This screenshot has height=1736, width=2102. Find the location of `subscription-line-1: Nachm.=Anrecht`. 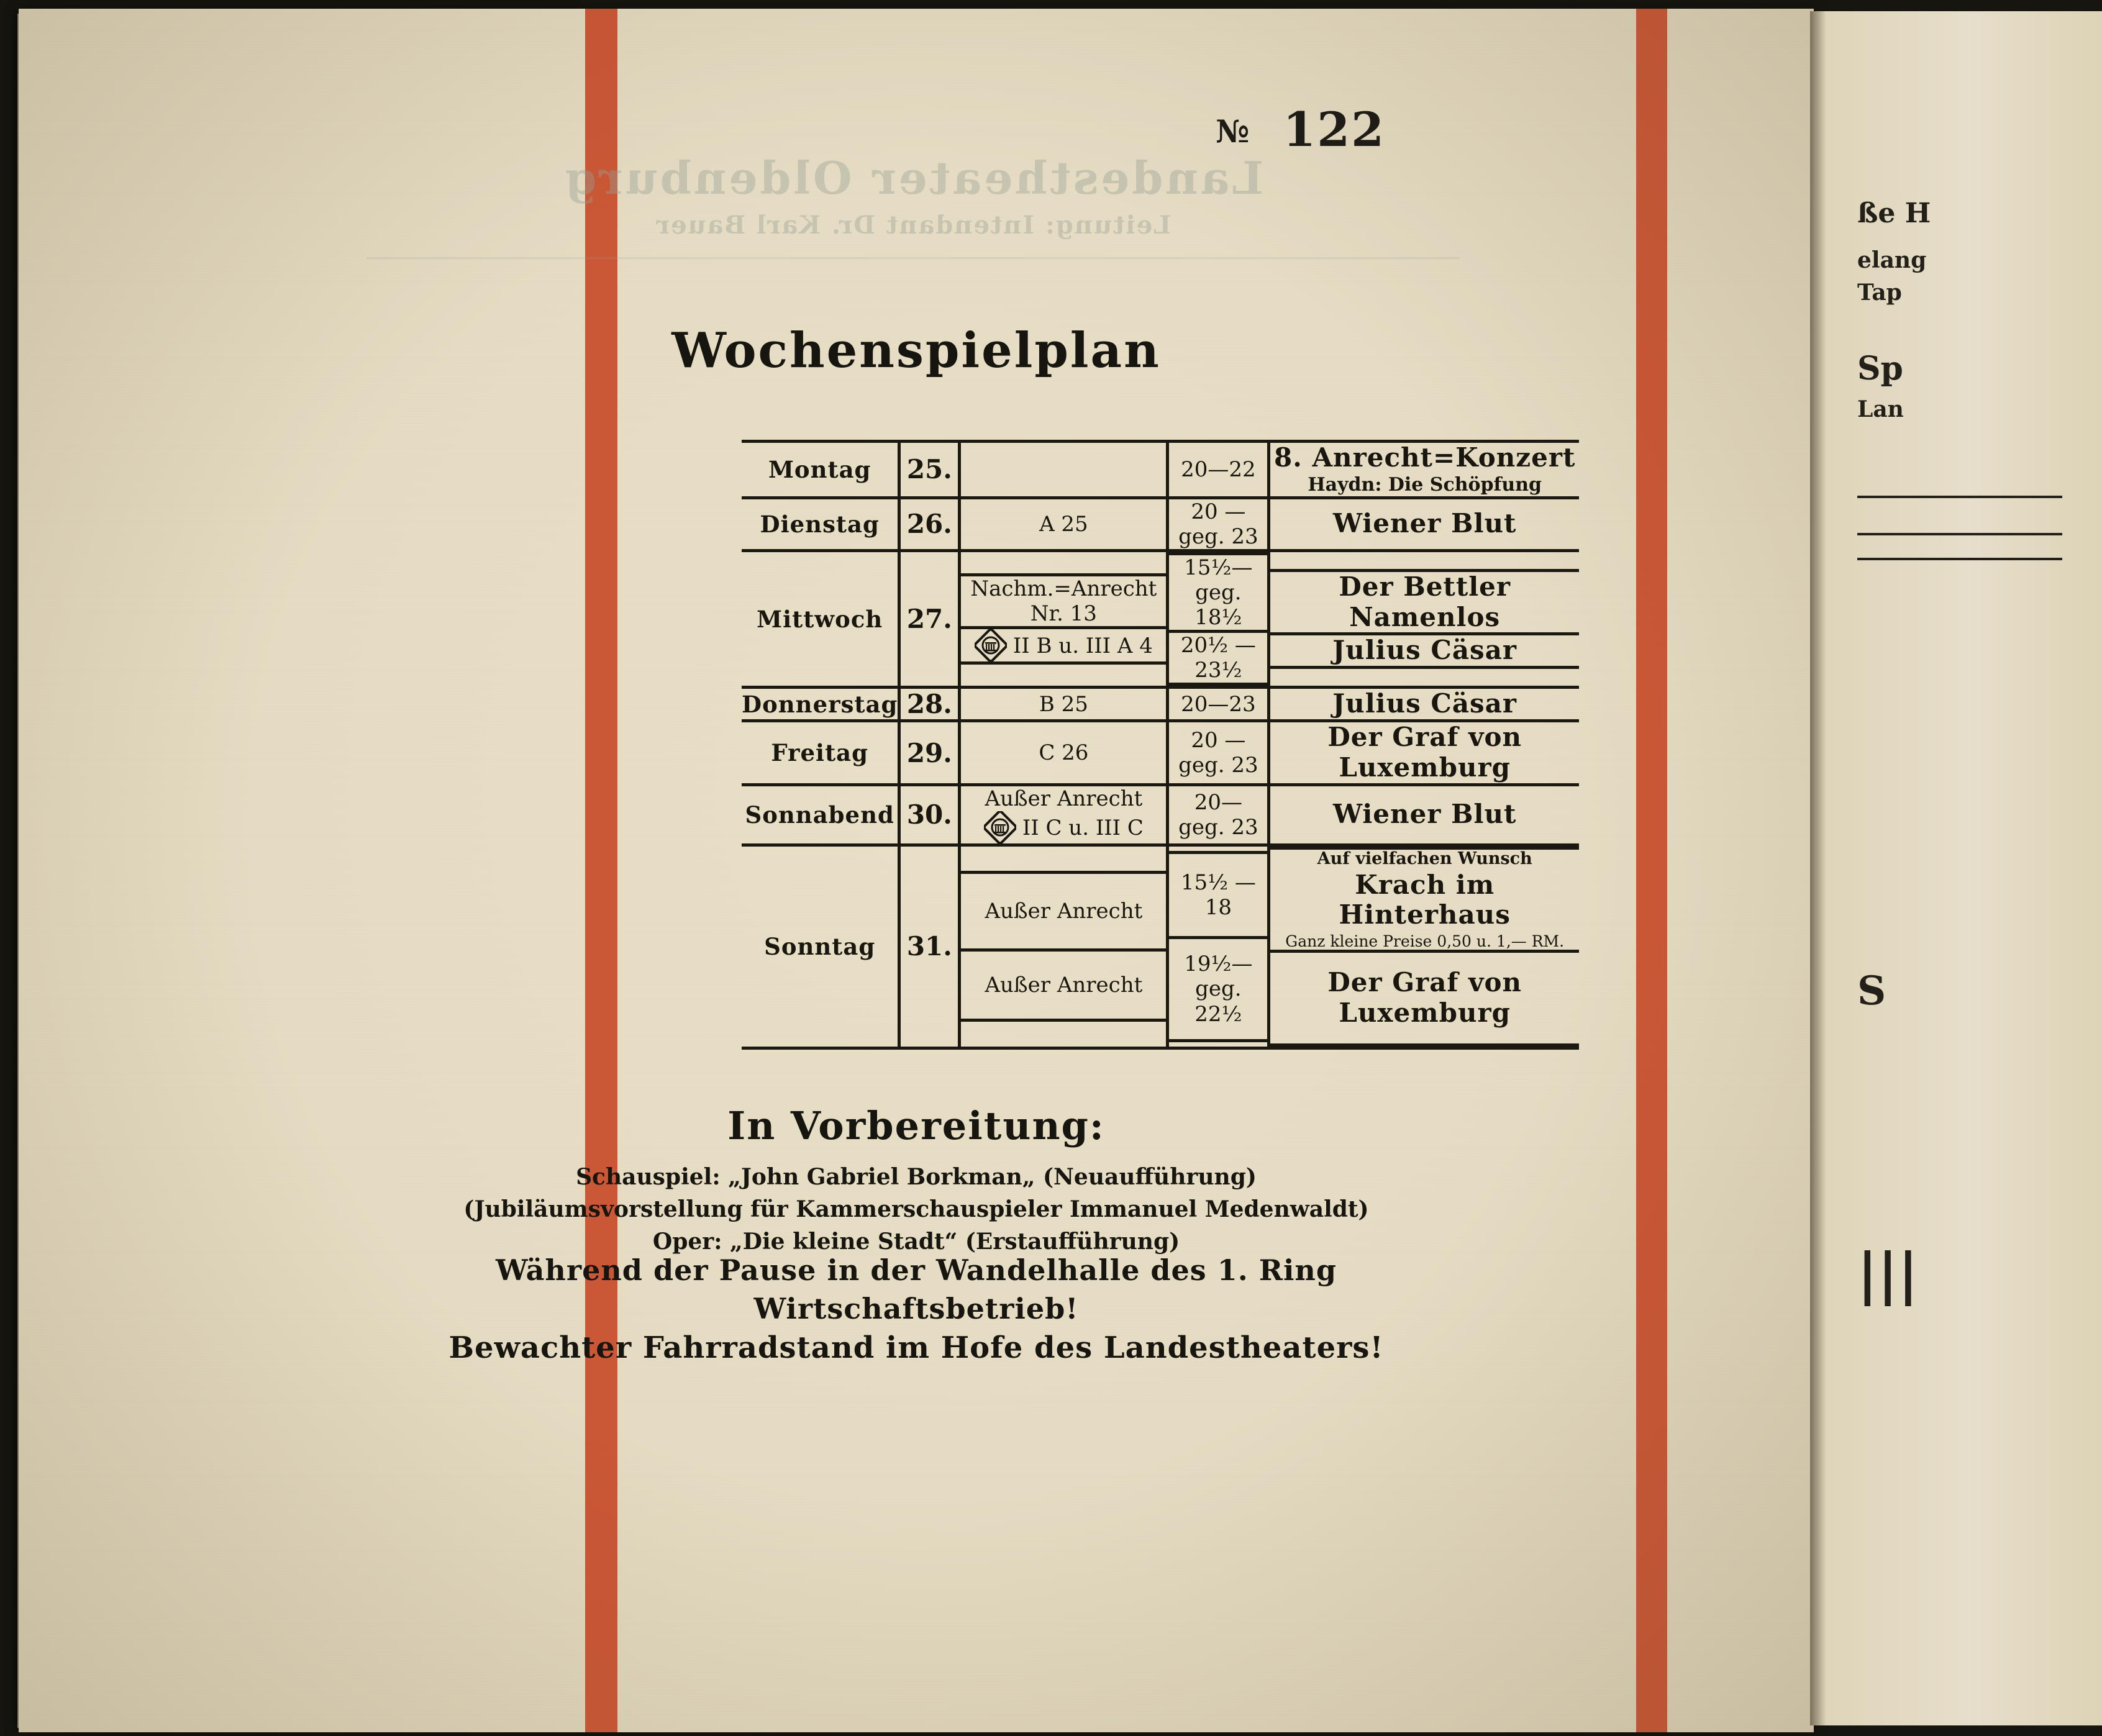

subscription-line-1: Nachm.=Anrecht is located at coordinates (1063, 588).